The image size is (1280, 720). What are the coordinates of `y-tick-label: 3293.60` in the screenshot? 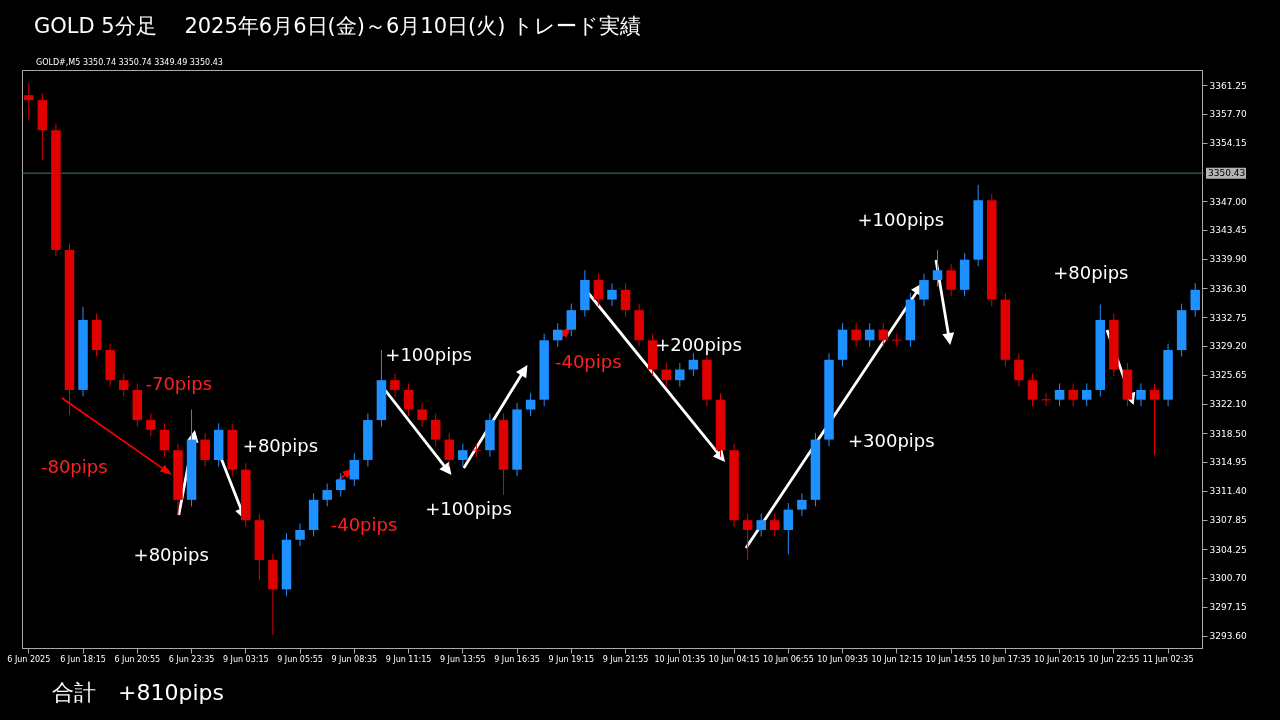 It's located at (1228, 636).